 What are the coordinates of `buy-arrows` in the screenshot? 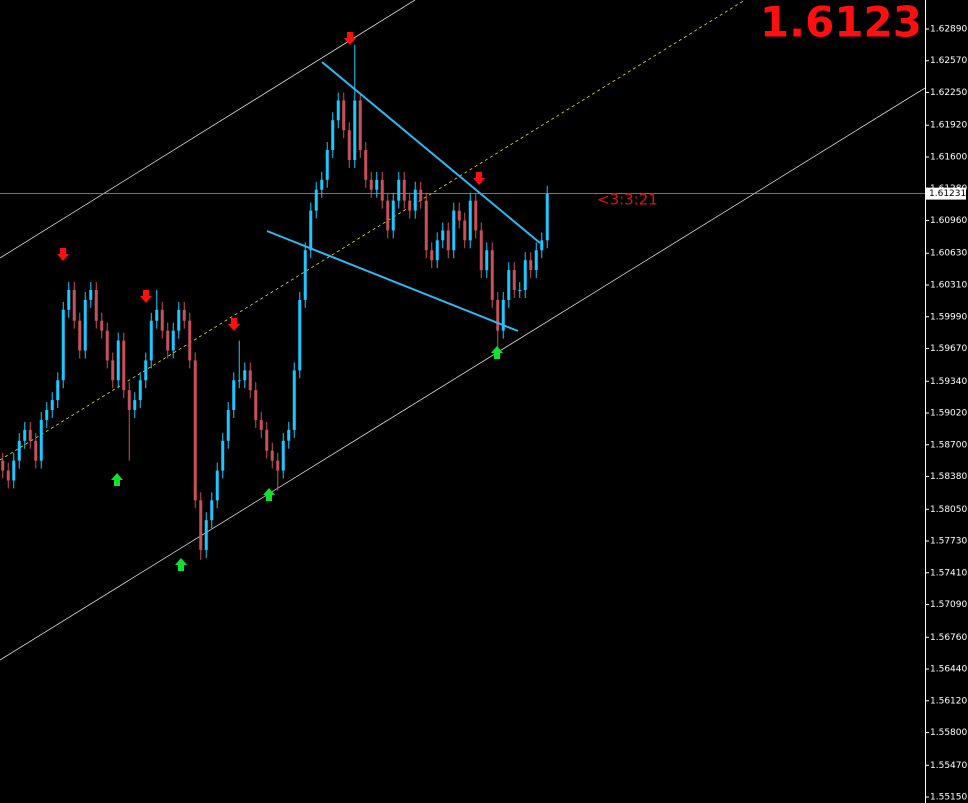 It's located at (307, 458).